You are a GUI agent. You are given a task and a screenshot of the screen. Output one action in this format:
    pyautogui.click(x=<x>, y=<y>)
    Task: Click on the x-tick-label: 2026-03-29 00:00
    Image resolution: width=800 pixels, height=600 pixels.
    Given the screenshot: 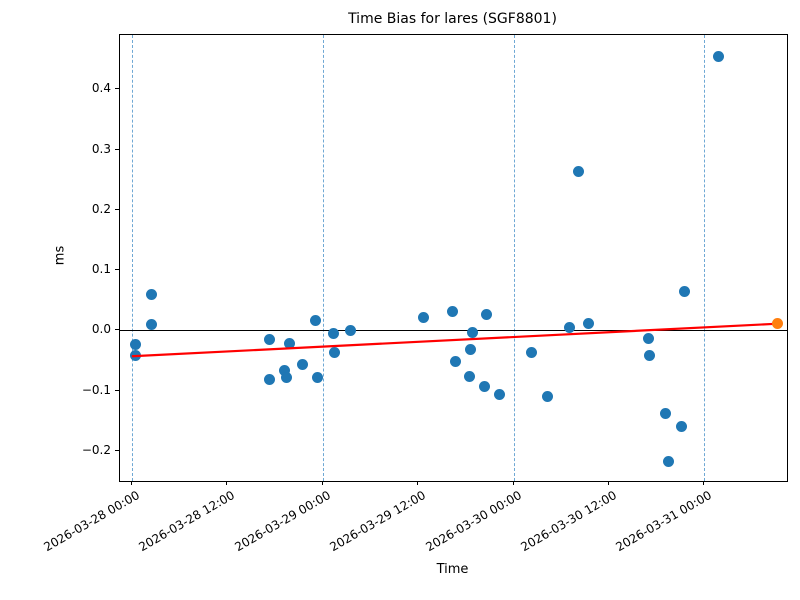 What is the action you would take?
    pyautogui.click(x=282, y=521)
    